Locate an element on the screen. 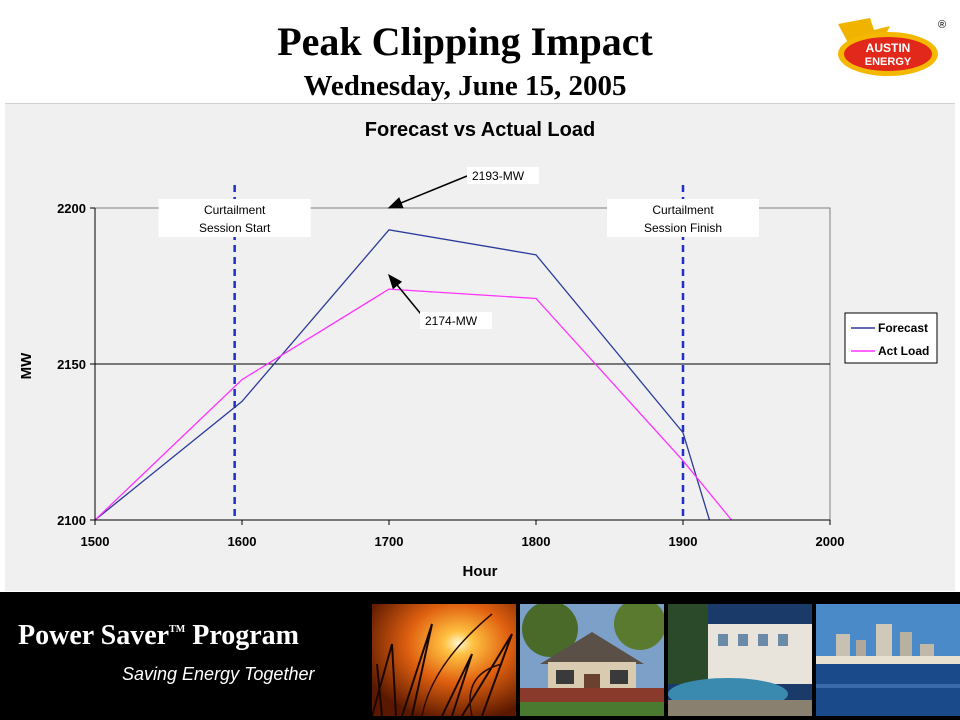 The image size is (960, 720). legend-box is located at coordinates (891, 338).